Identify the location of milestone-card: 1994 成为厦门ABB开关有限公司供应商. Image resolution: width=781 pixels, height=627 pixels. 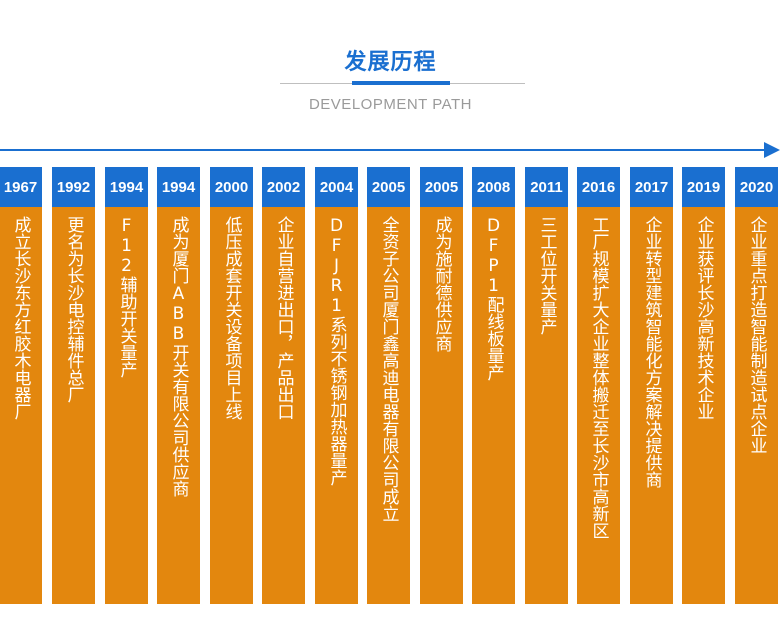
(178, 385).